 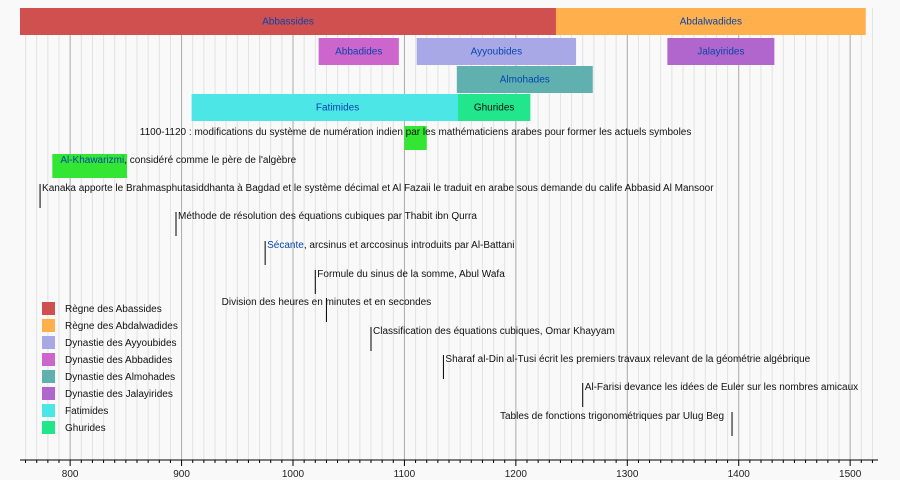 I want to click on period-bar-abbassides, so click(x=288, y=21).